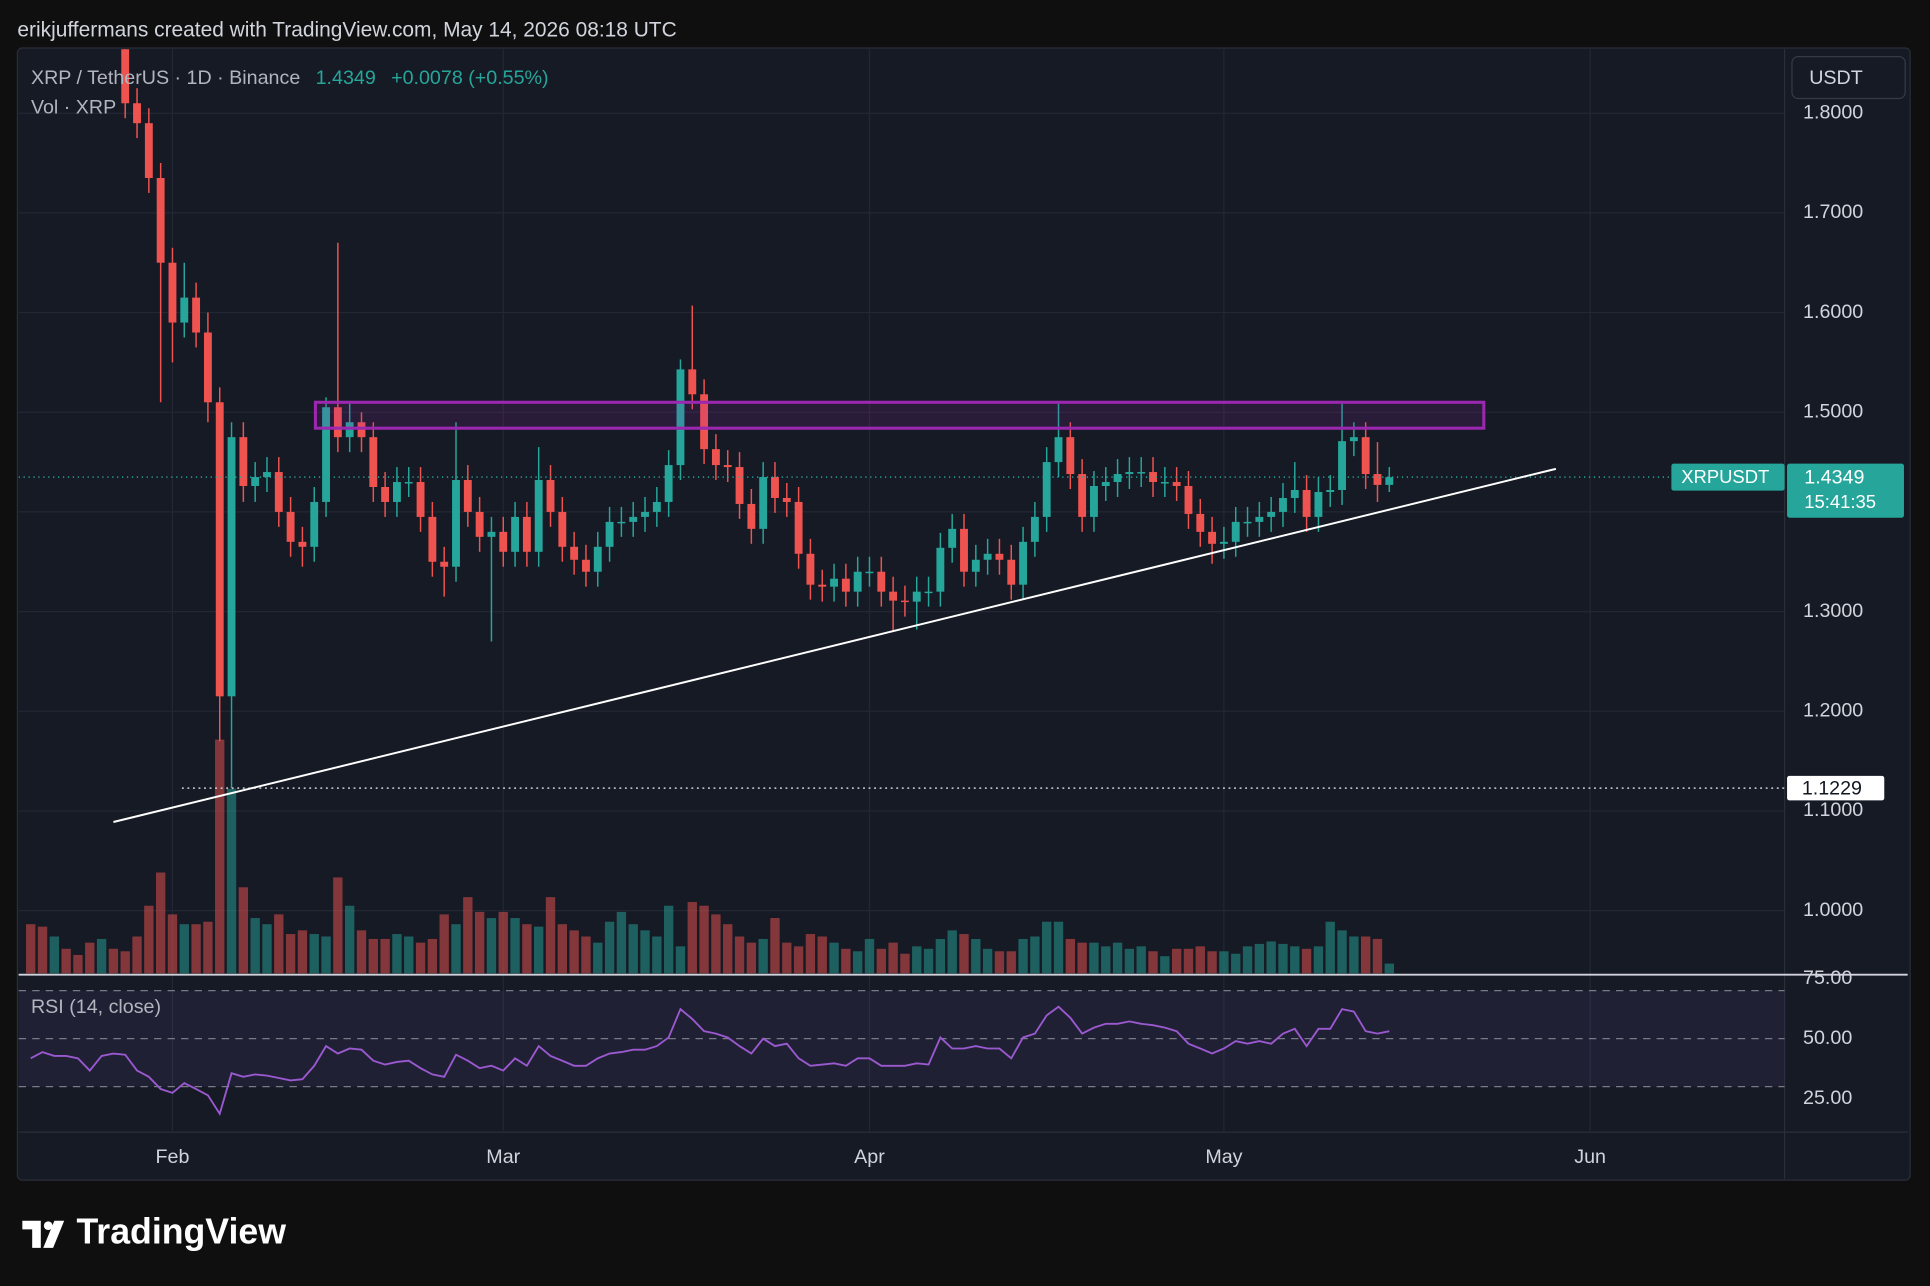 The width and height of the screenshot is (1930, 1286). What do you see at coordinates (96, 1007) in the screenshot?
I see `rsi-legend: RSI (14, close)` at bounding box center [96, 1007].